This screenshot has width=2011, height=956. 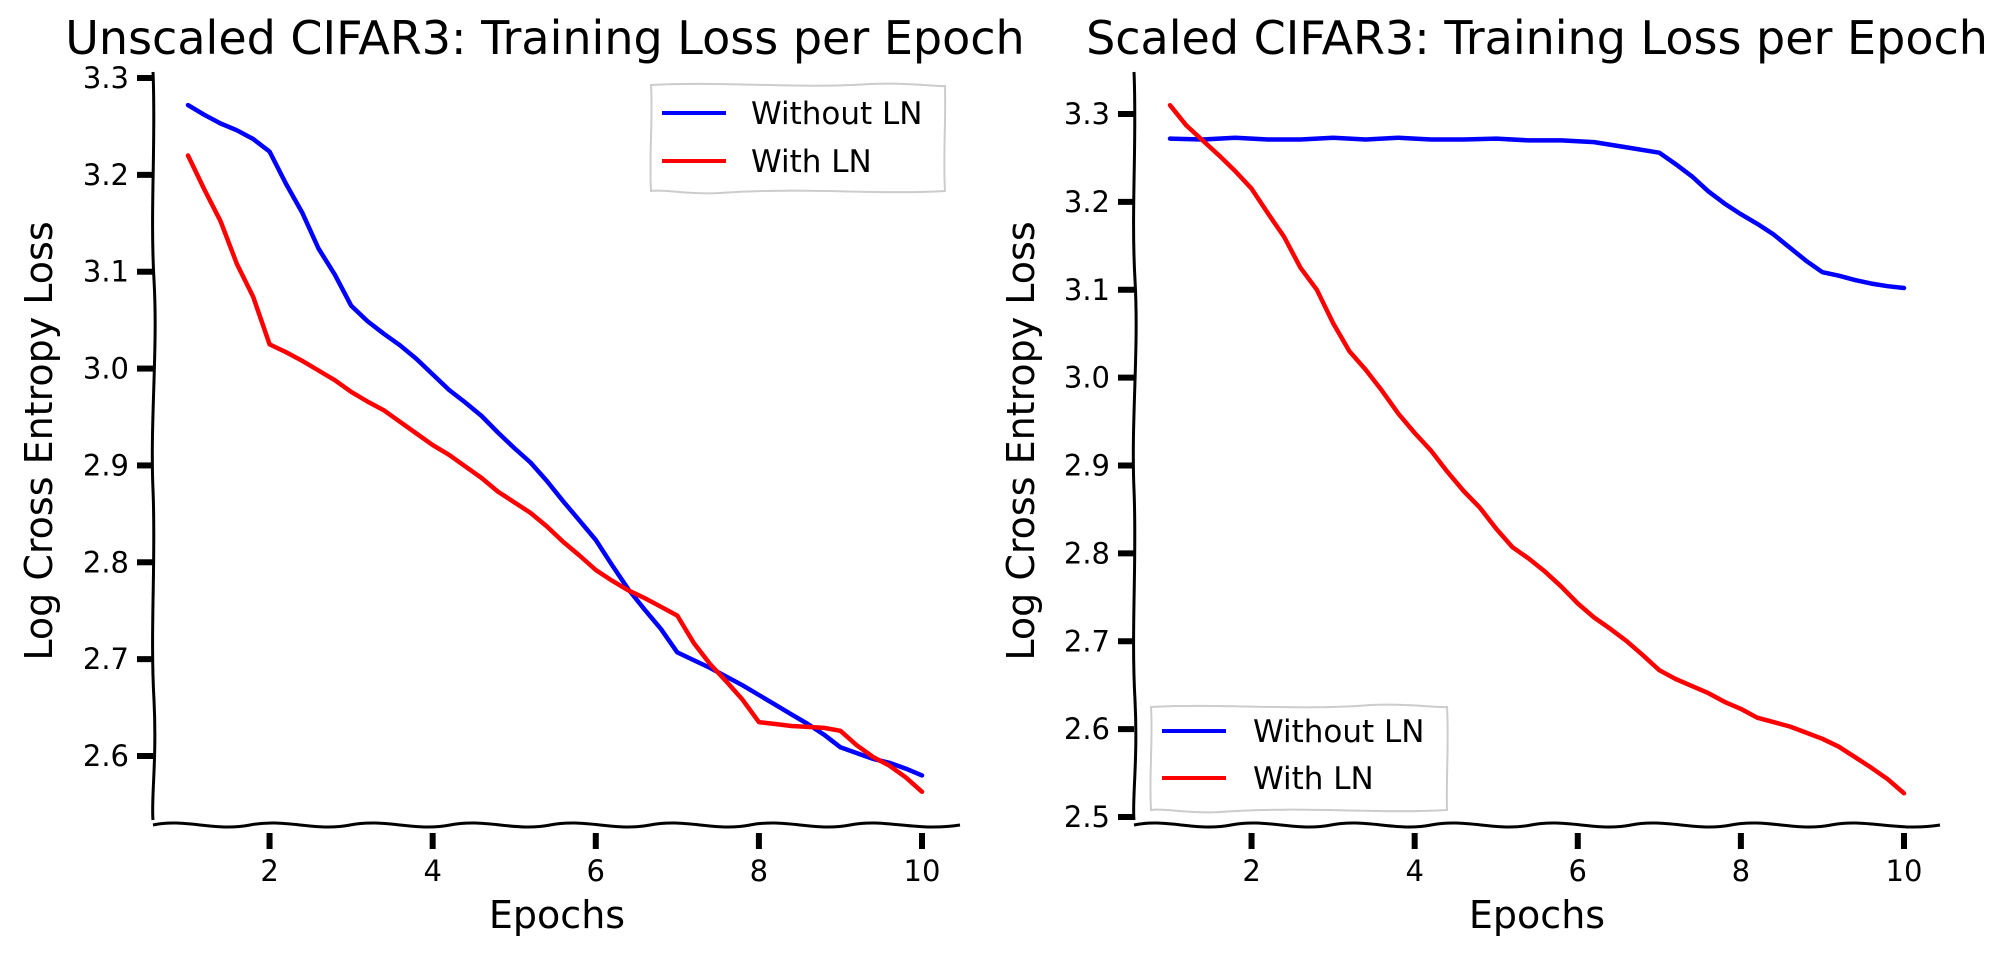 I want to click on series-line-without-ln, so click(x=1537, y=213).